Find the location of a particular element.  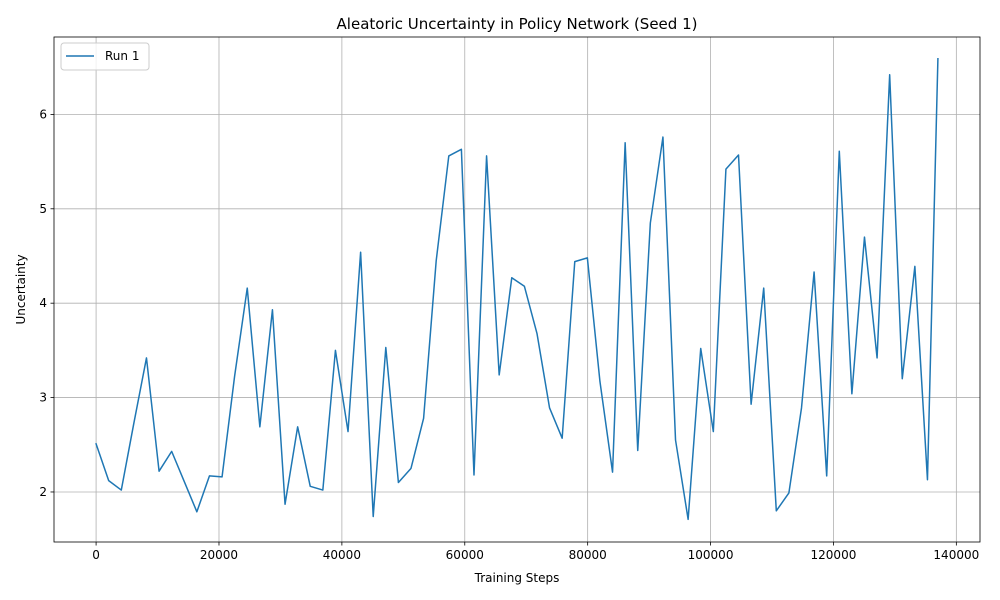

x-tick-label: 140000 is located at coordinates (956, 555).